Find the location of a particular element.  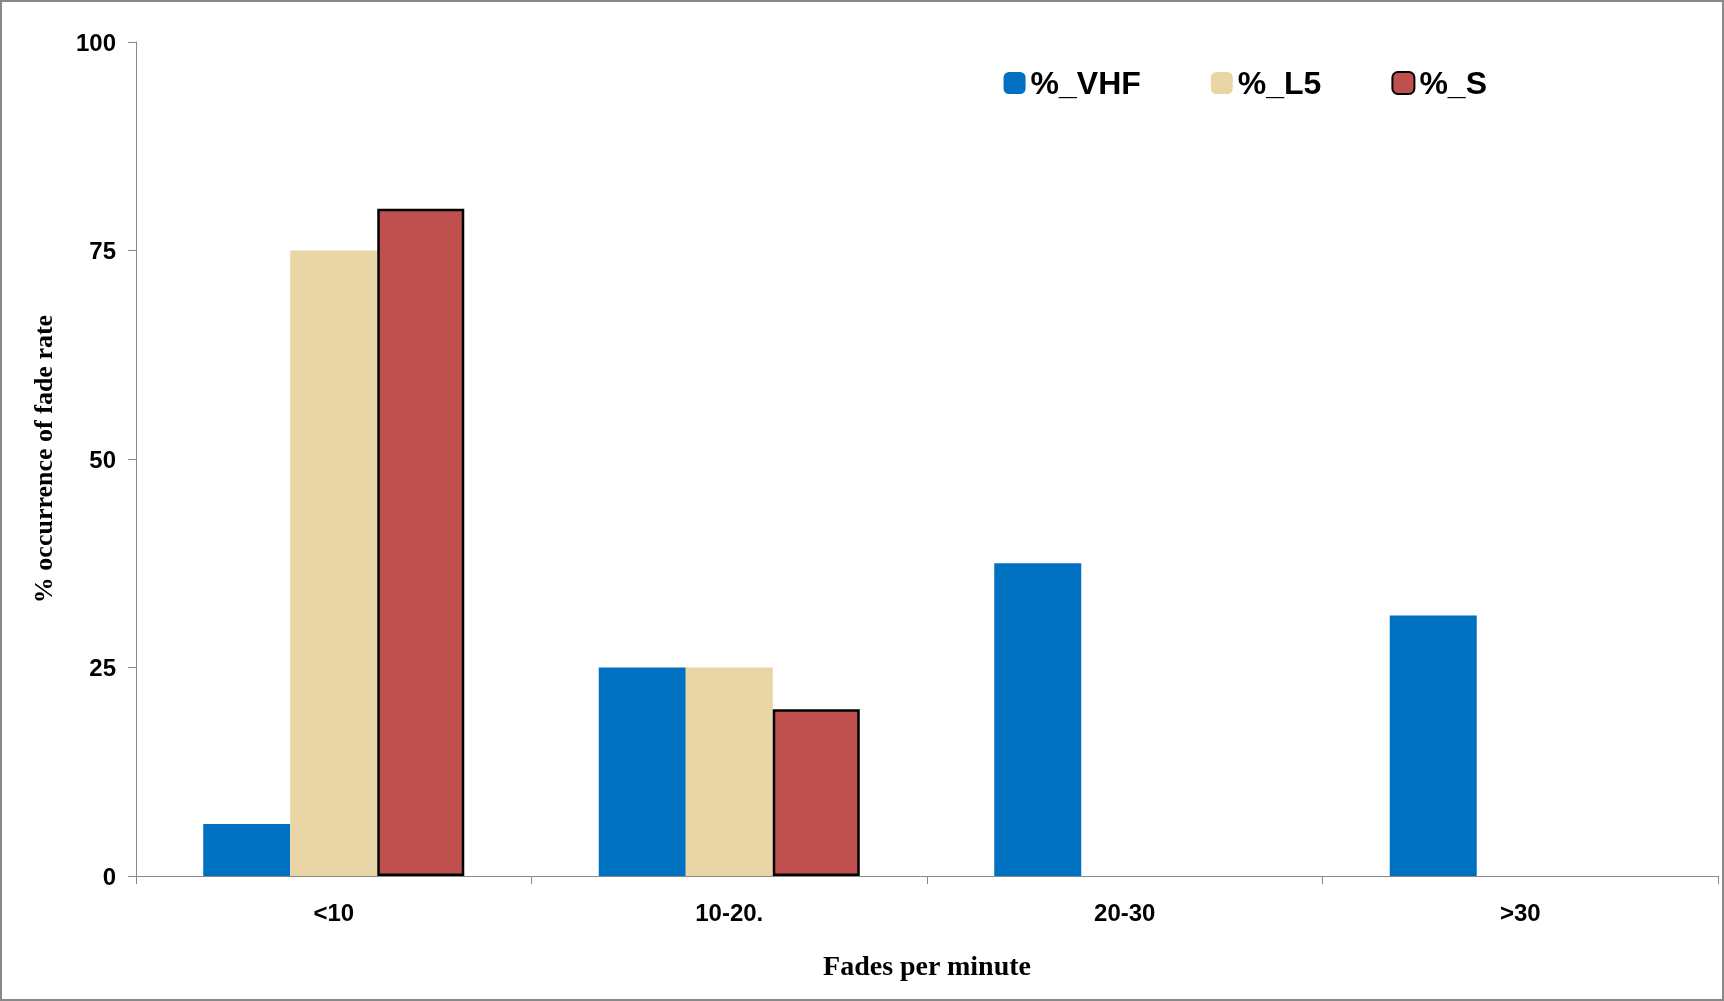

x-tick-label: >30 is located at coordinates (1520, 912).